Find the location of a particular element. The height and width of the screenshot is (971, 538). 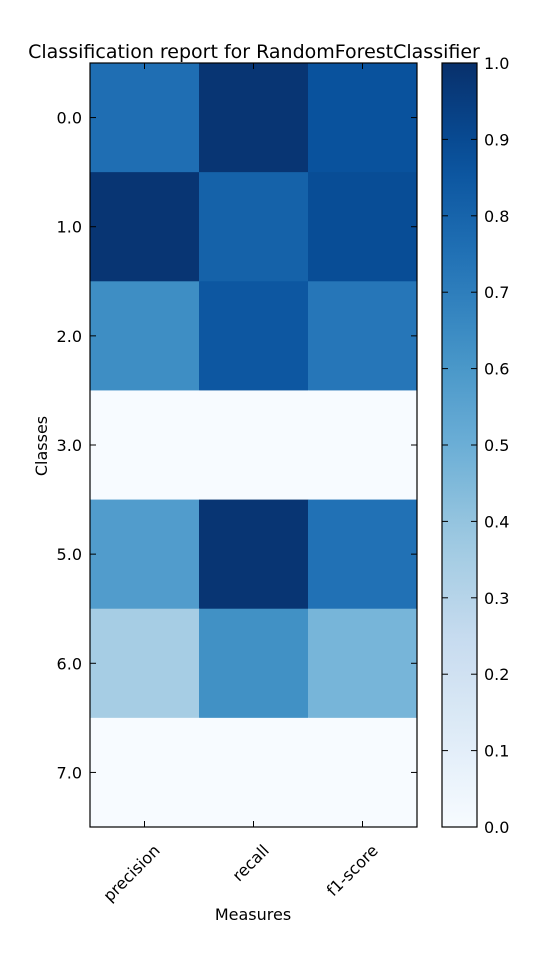

x-tick-label: recall is located at coordinates (251, 863).